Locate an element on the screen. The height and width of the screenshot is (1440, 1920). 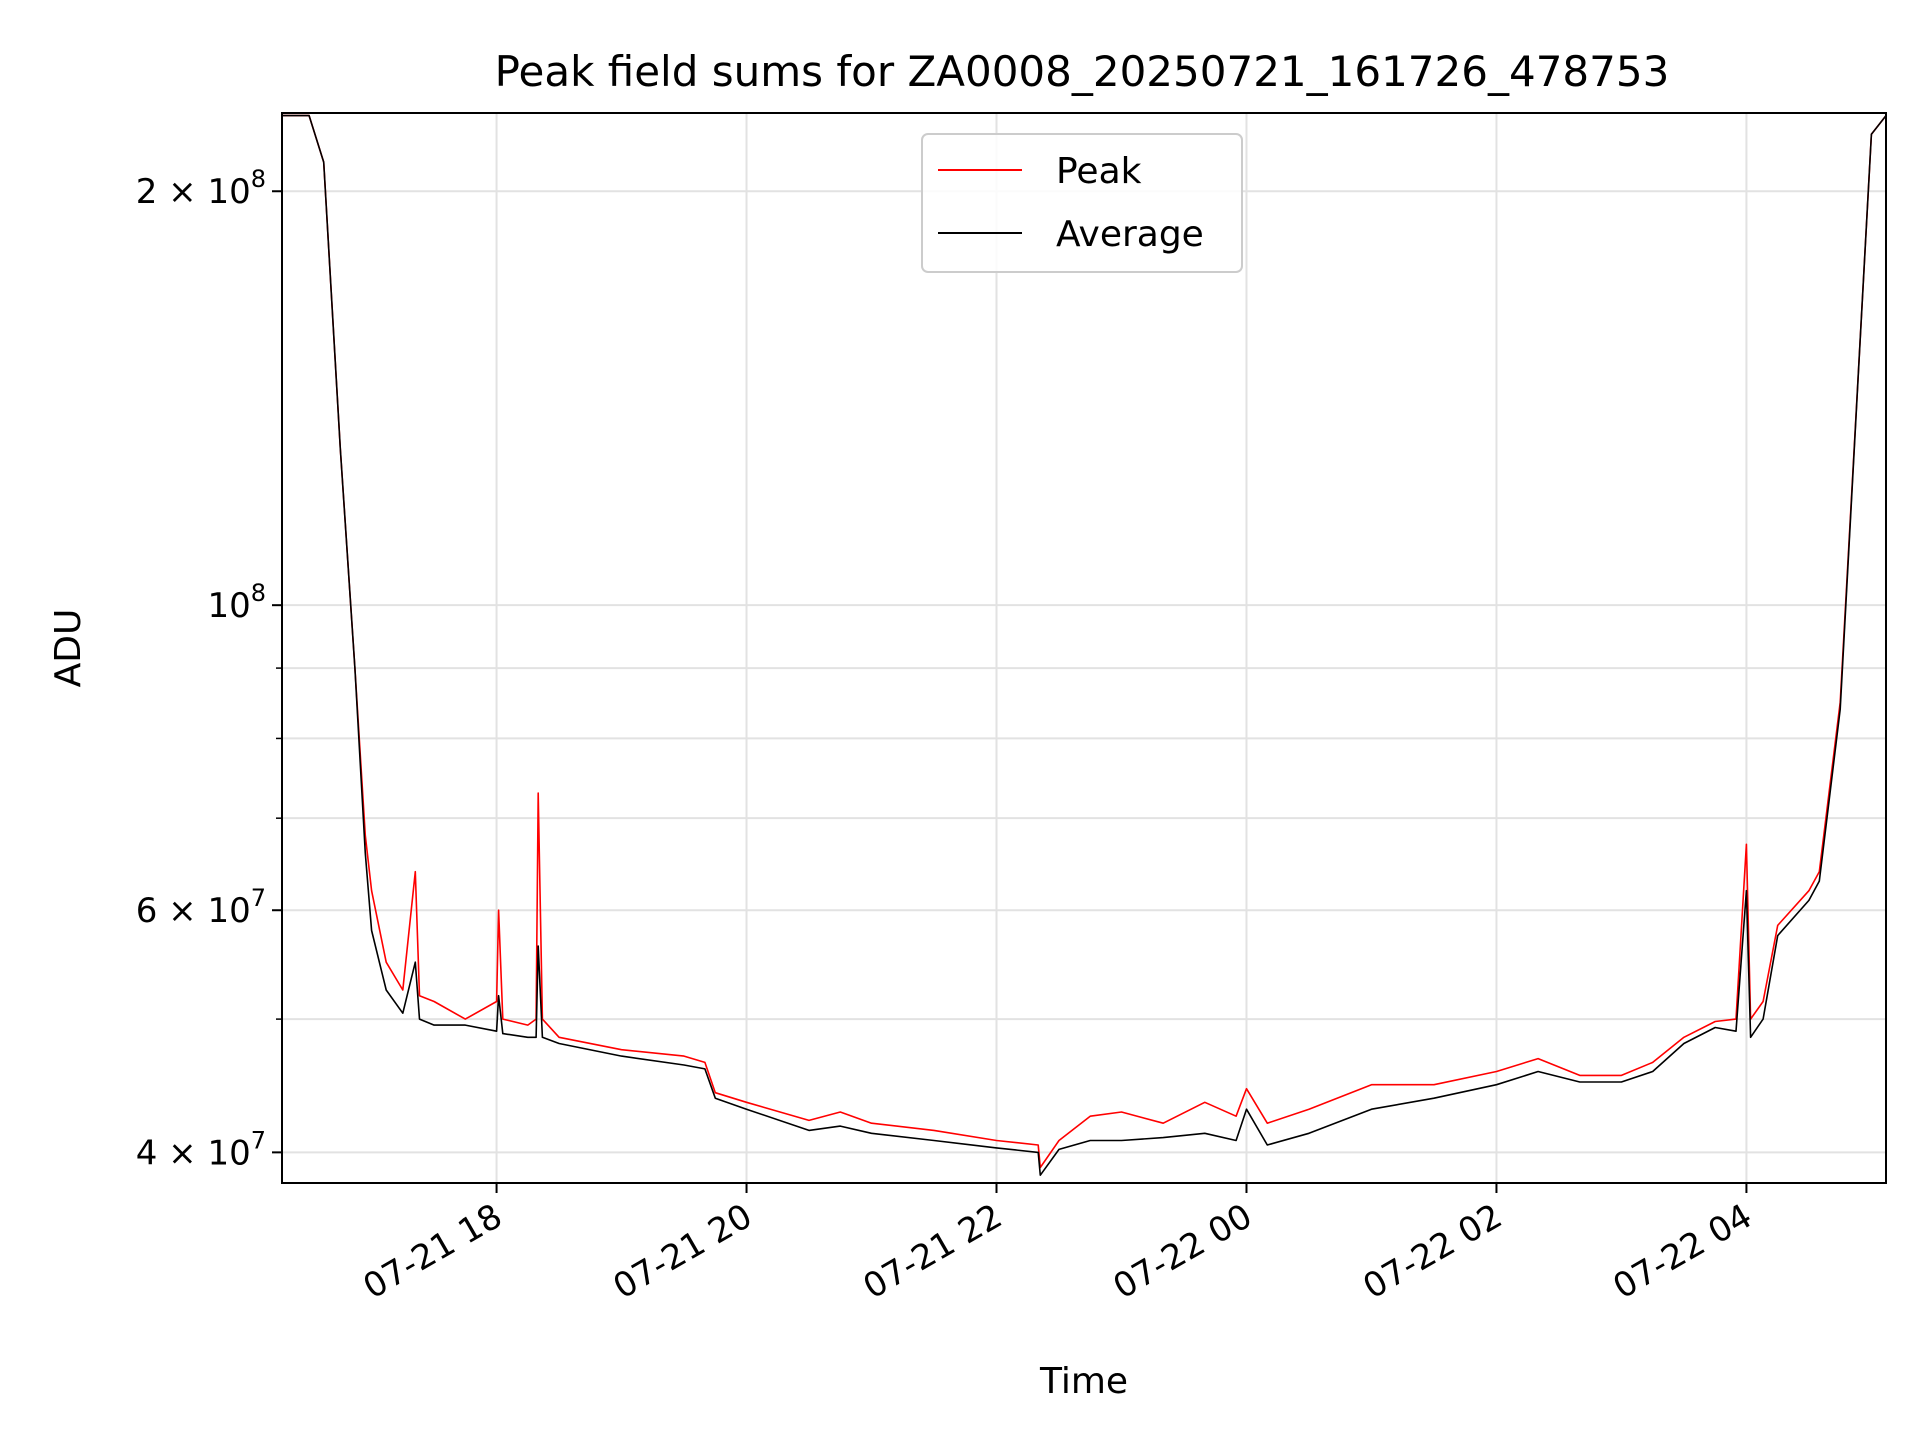
y-tick-label: 108 is located at coordinates (236, 602).